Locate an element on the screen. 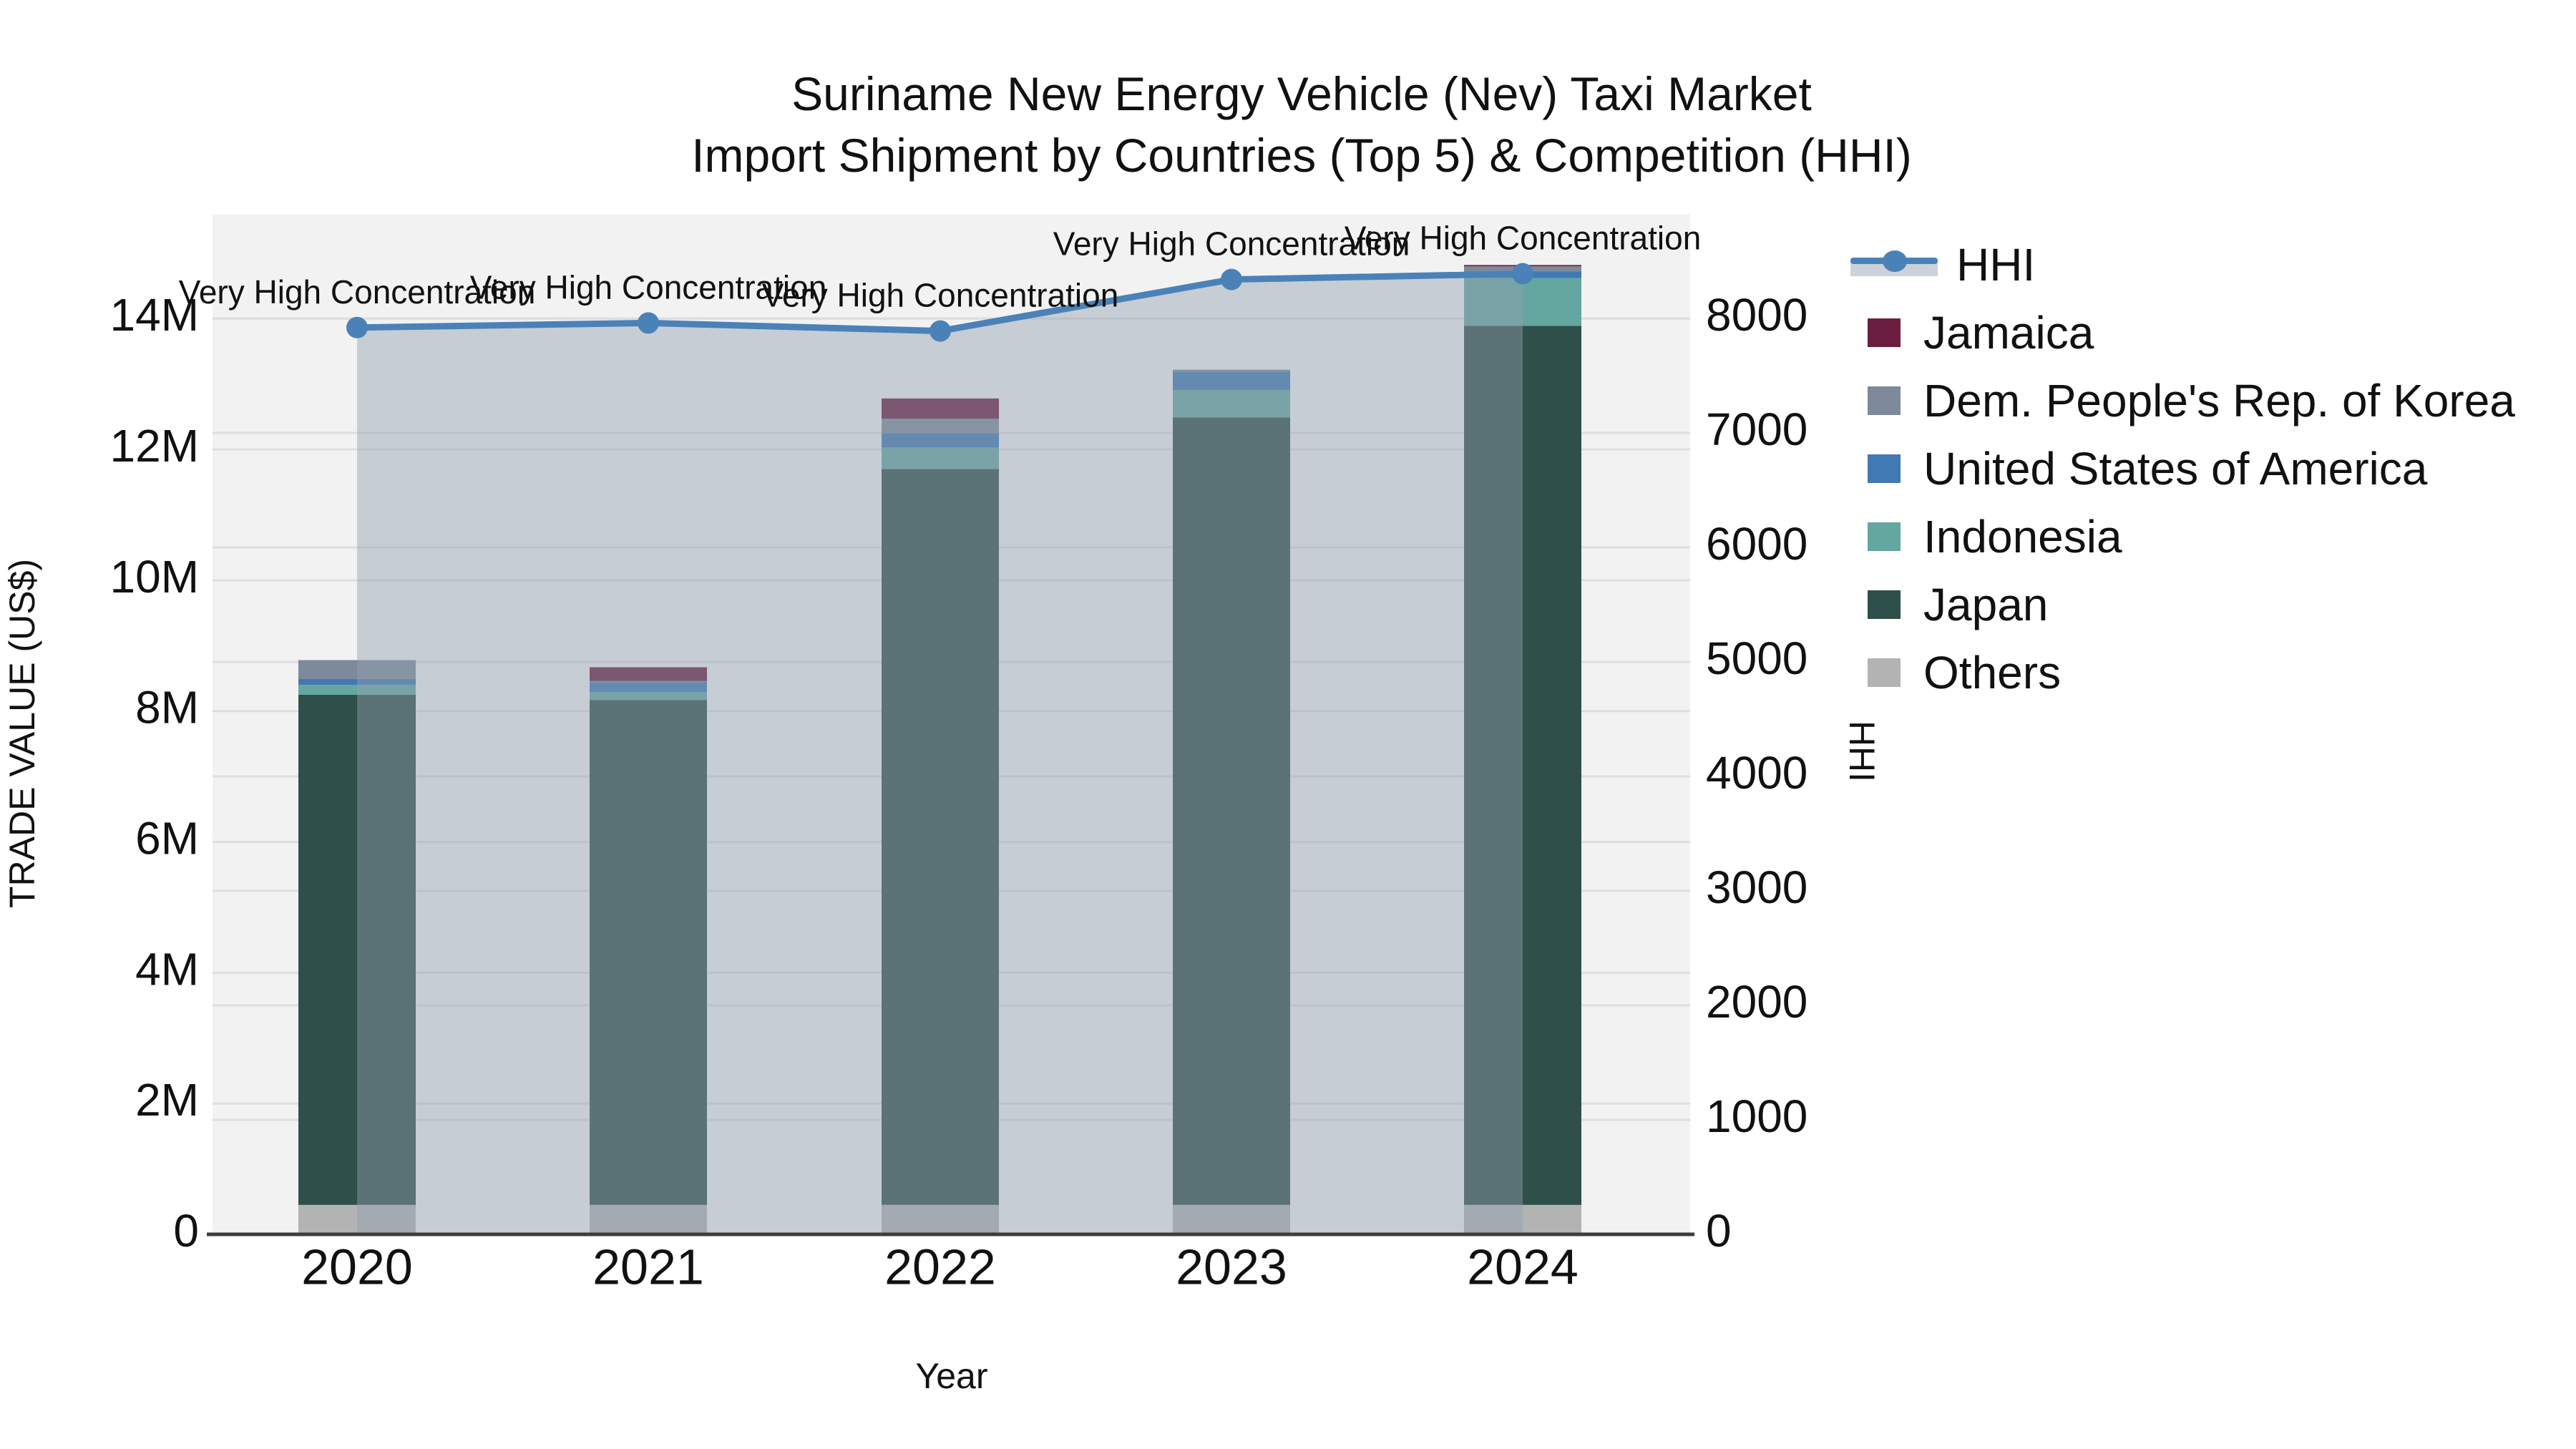 This screenshot has height=1449, width=2576. legend-item-japan: Japan is located at coordinates (2182, 604).